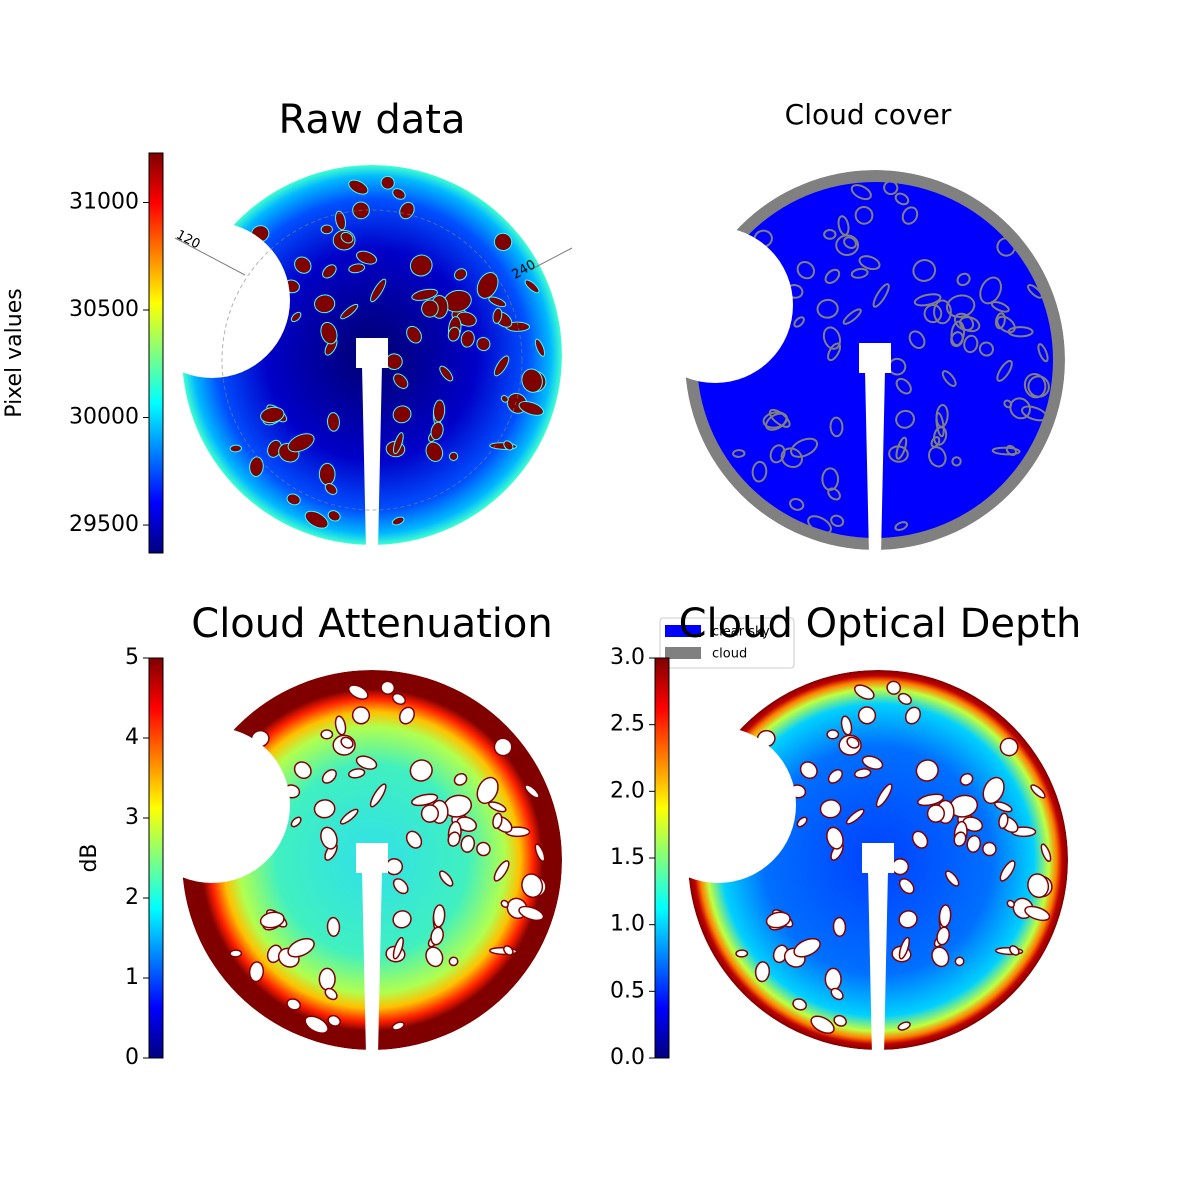 The height and width of the screenshot is (1200, 1200). Describe the element at coordinates (132, 657) in the screenshot. I see `colorbar-tick-label: 5` at that location.